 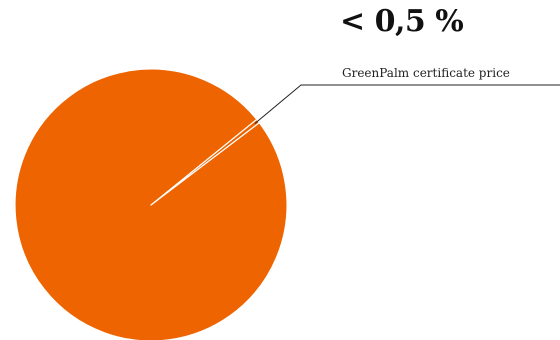 What do you see at coordinates (426, 73) in the screenshot?
I see `callout-label: GreenPalm certificate price` at bounding box center [426, 73].